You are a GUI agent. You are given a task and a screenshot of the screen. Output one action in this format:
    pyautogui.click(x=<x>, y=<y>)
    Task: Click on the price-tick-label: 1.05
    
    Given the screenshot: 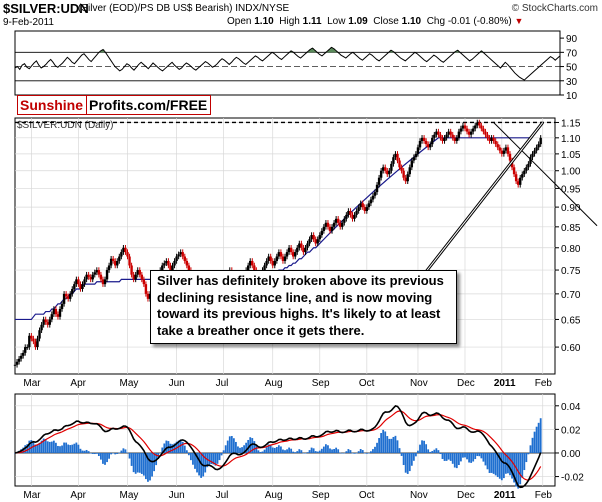 What is the action you would take?
    pyautogui.click(x=571, y=155)
    